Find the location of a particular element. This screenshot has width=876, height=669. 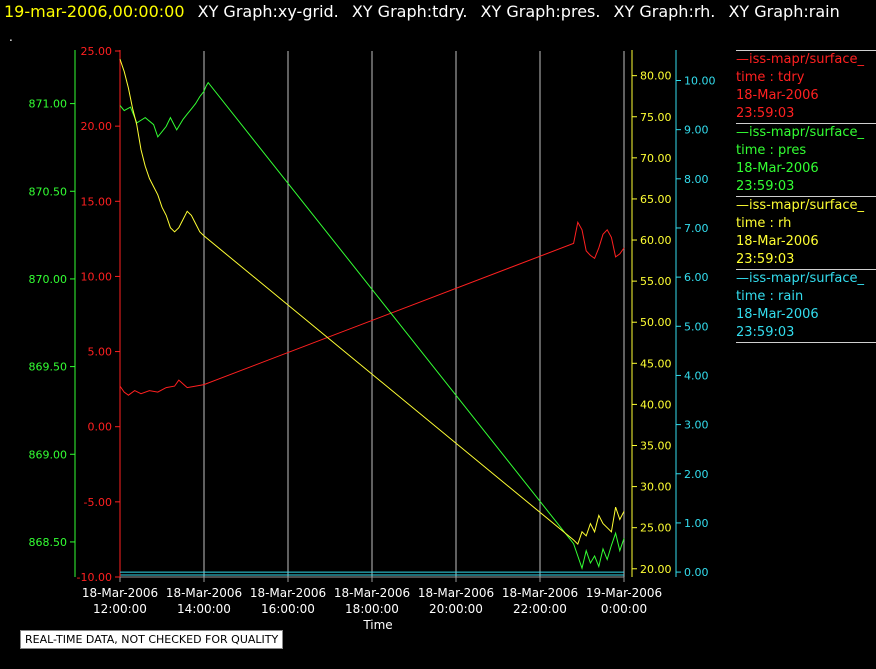

y-tick-label-rain: 5.00 is located at coordinates (696, 326).